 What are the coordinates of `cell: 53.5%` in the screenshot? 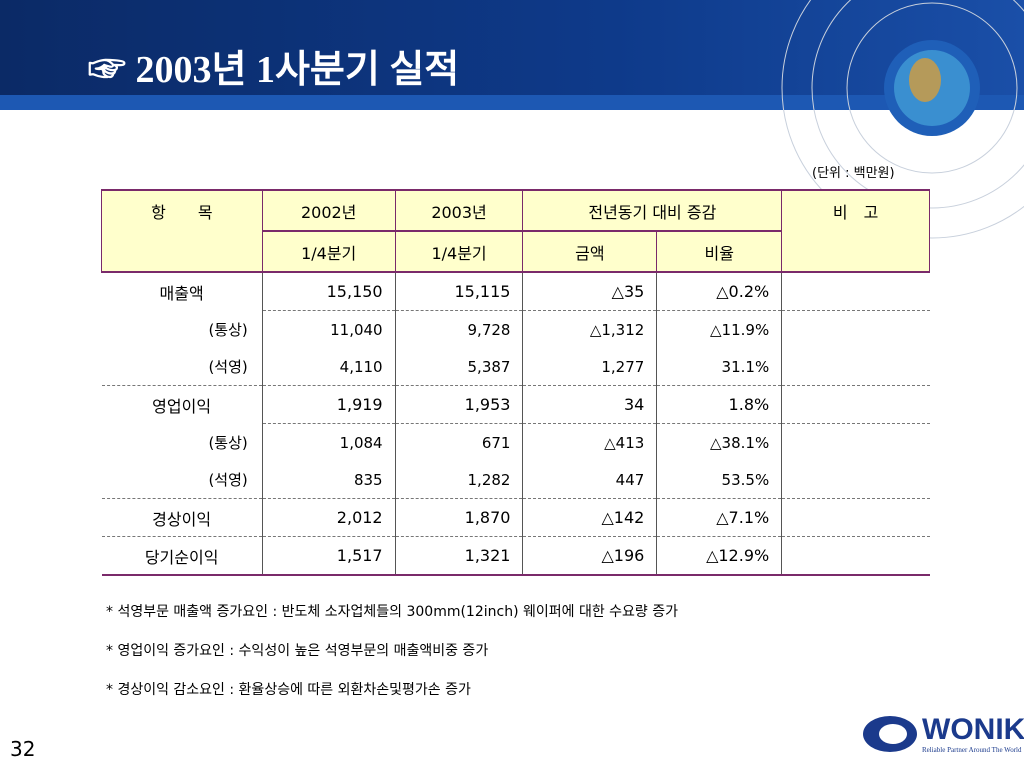 It's located at (719, 480).